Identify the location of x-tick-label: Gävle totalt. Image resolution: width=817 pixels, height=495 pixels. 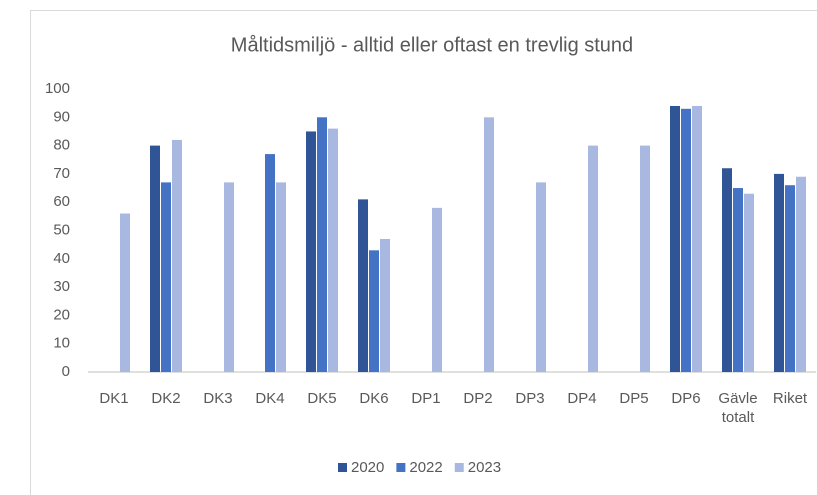
(738, 408).